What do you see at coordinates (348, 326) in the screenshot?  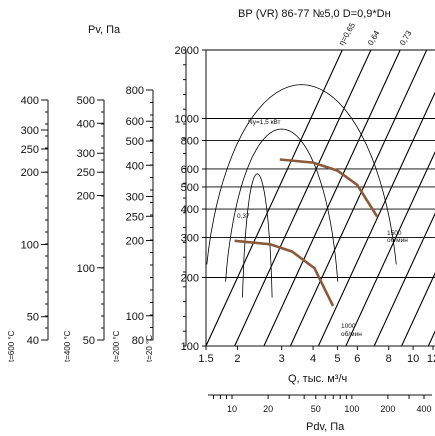 I see `curve-label-1000-rpm: 1000` at bounding box center [348, 326].